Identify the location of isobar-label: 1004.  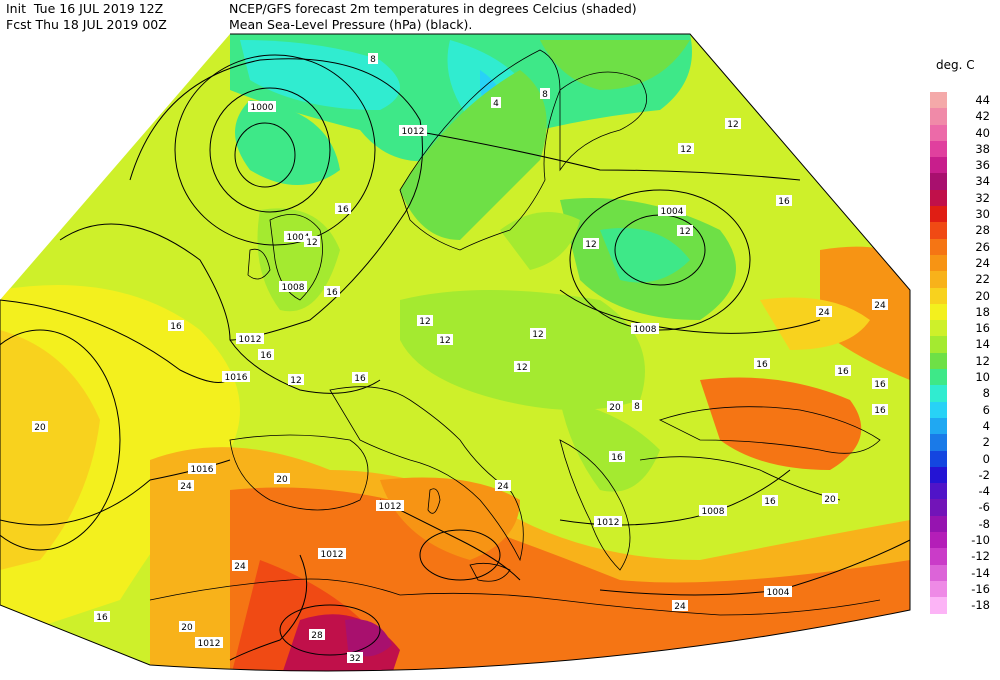
(778, 593).